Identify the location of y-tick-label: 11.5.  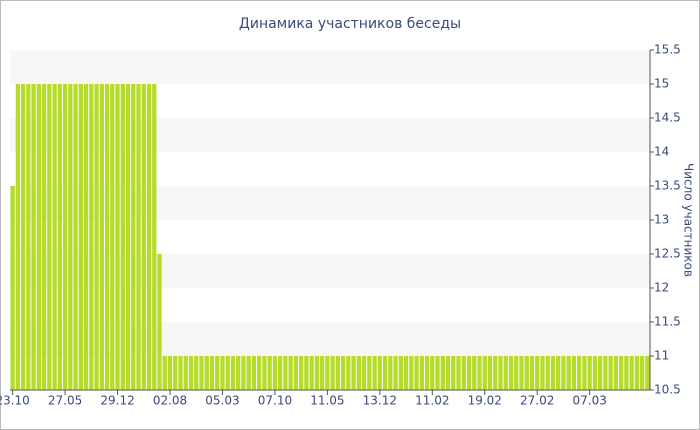
(667, 322).